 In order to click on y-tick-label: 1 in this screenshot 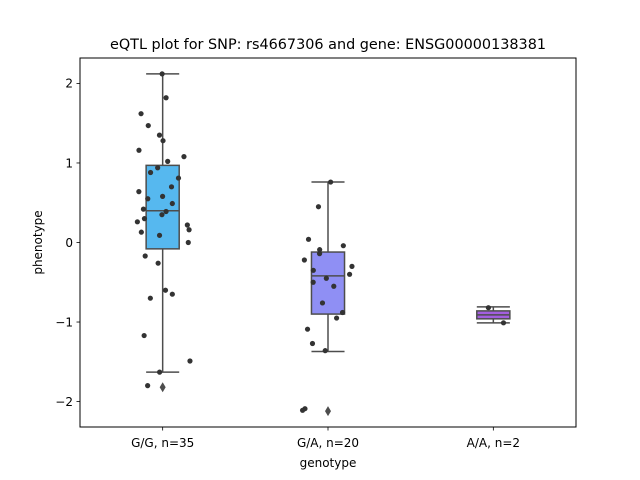, I will do `click(69, 163)`.